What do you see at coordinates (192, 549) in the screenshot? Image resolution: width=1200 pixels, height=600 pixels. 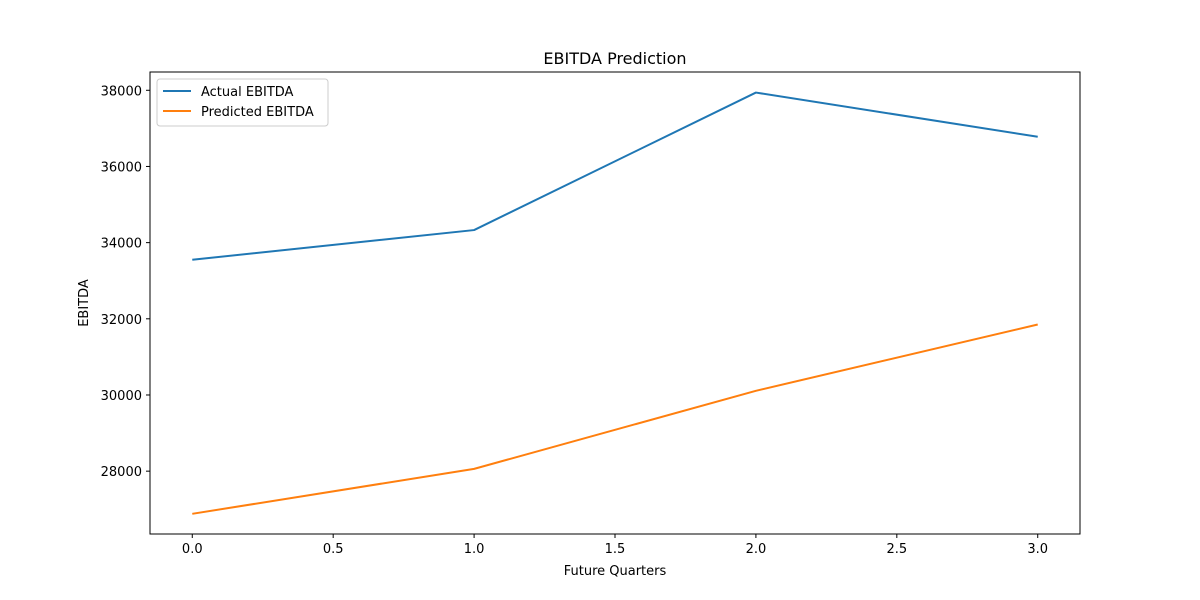 I see `x-tick-label: 0.0` at bounding box center [192, 549].